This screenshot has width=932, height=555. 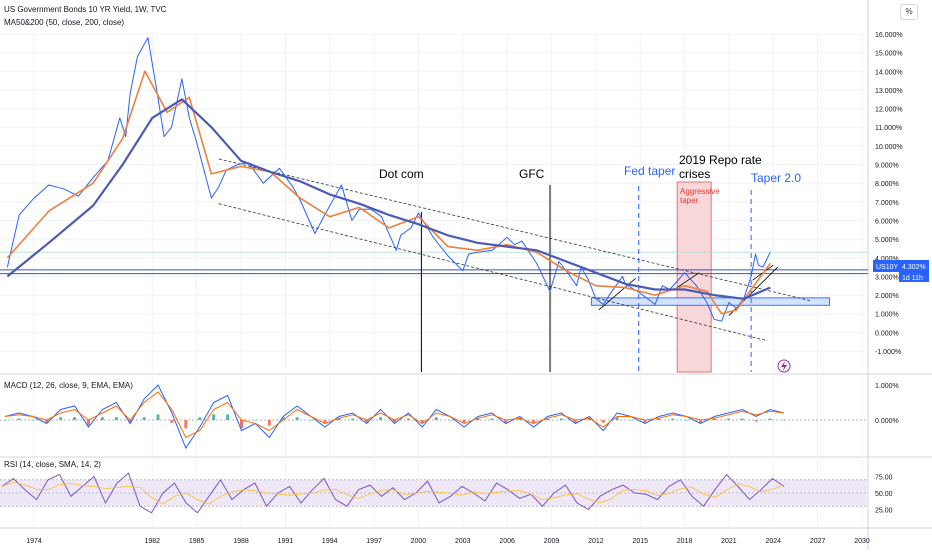 I want to click on price-badge-value: 4.302%, so click(x=914, y=267).